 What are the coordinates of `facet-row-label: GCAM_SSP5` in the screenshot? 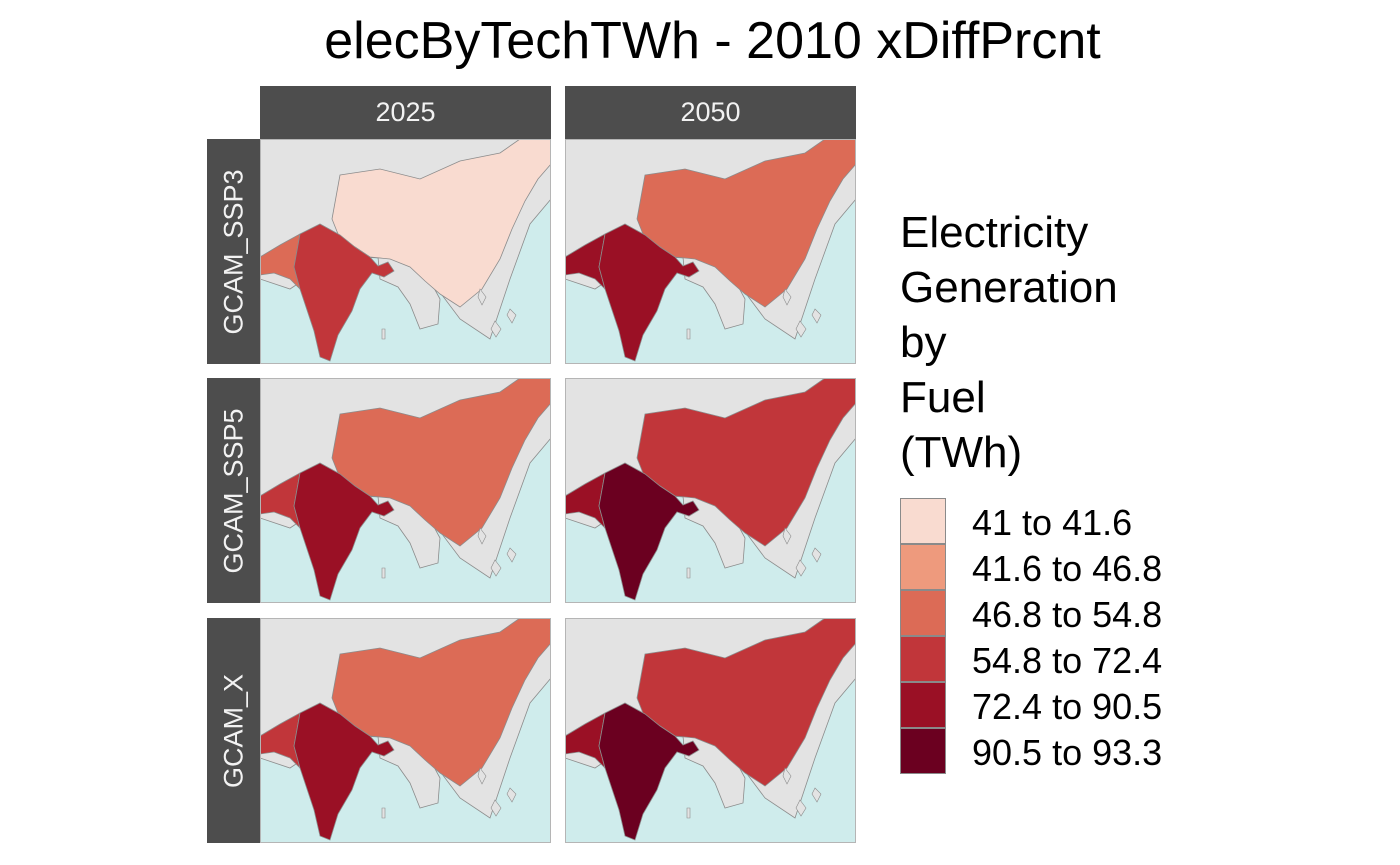 It's located at (233, 490).